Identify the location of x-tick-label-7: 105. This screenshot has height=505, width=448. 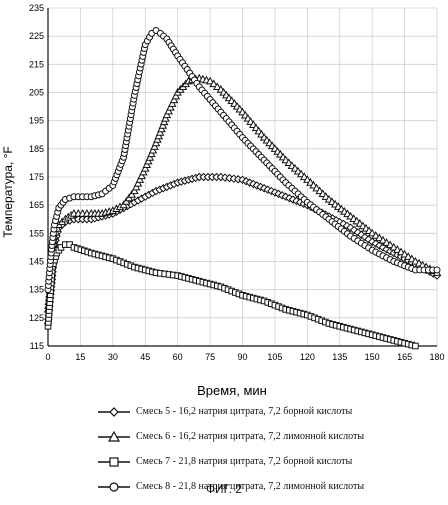
(274, 357).